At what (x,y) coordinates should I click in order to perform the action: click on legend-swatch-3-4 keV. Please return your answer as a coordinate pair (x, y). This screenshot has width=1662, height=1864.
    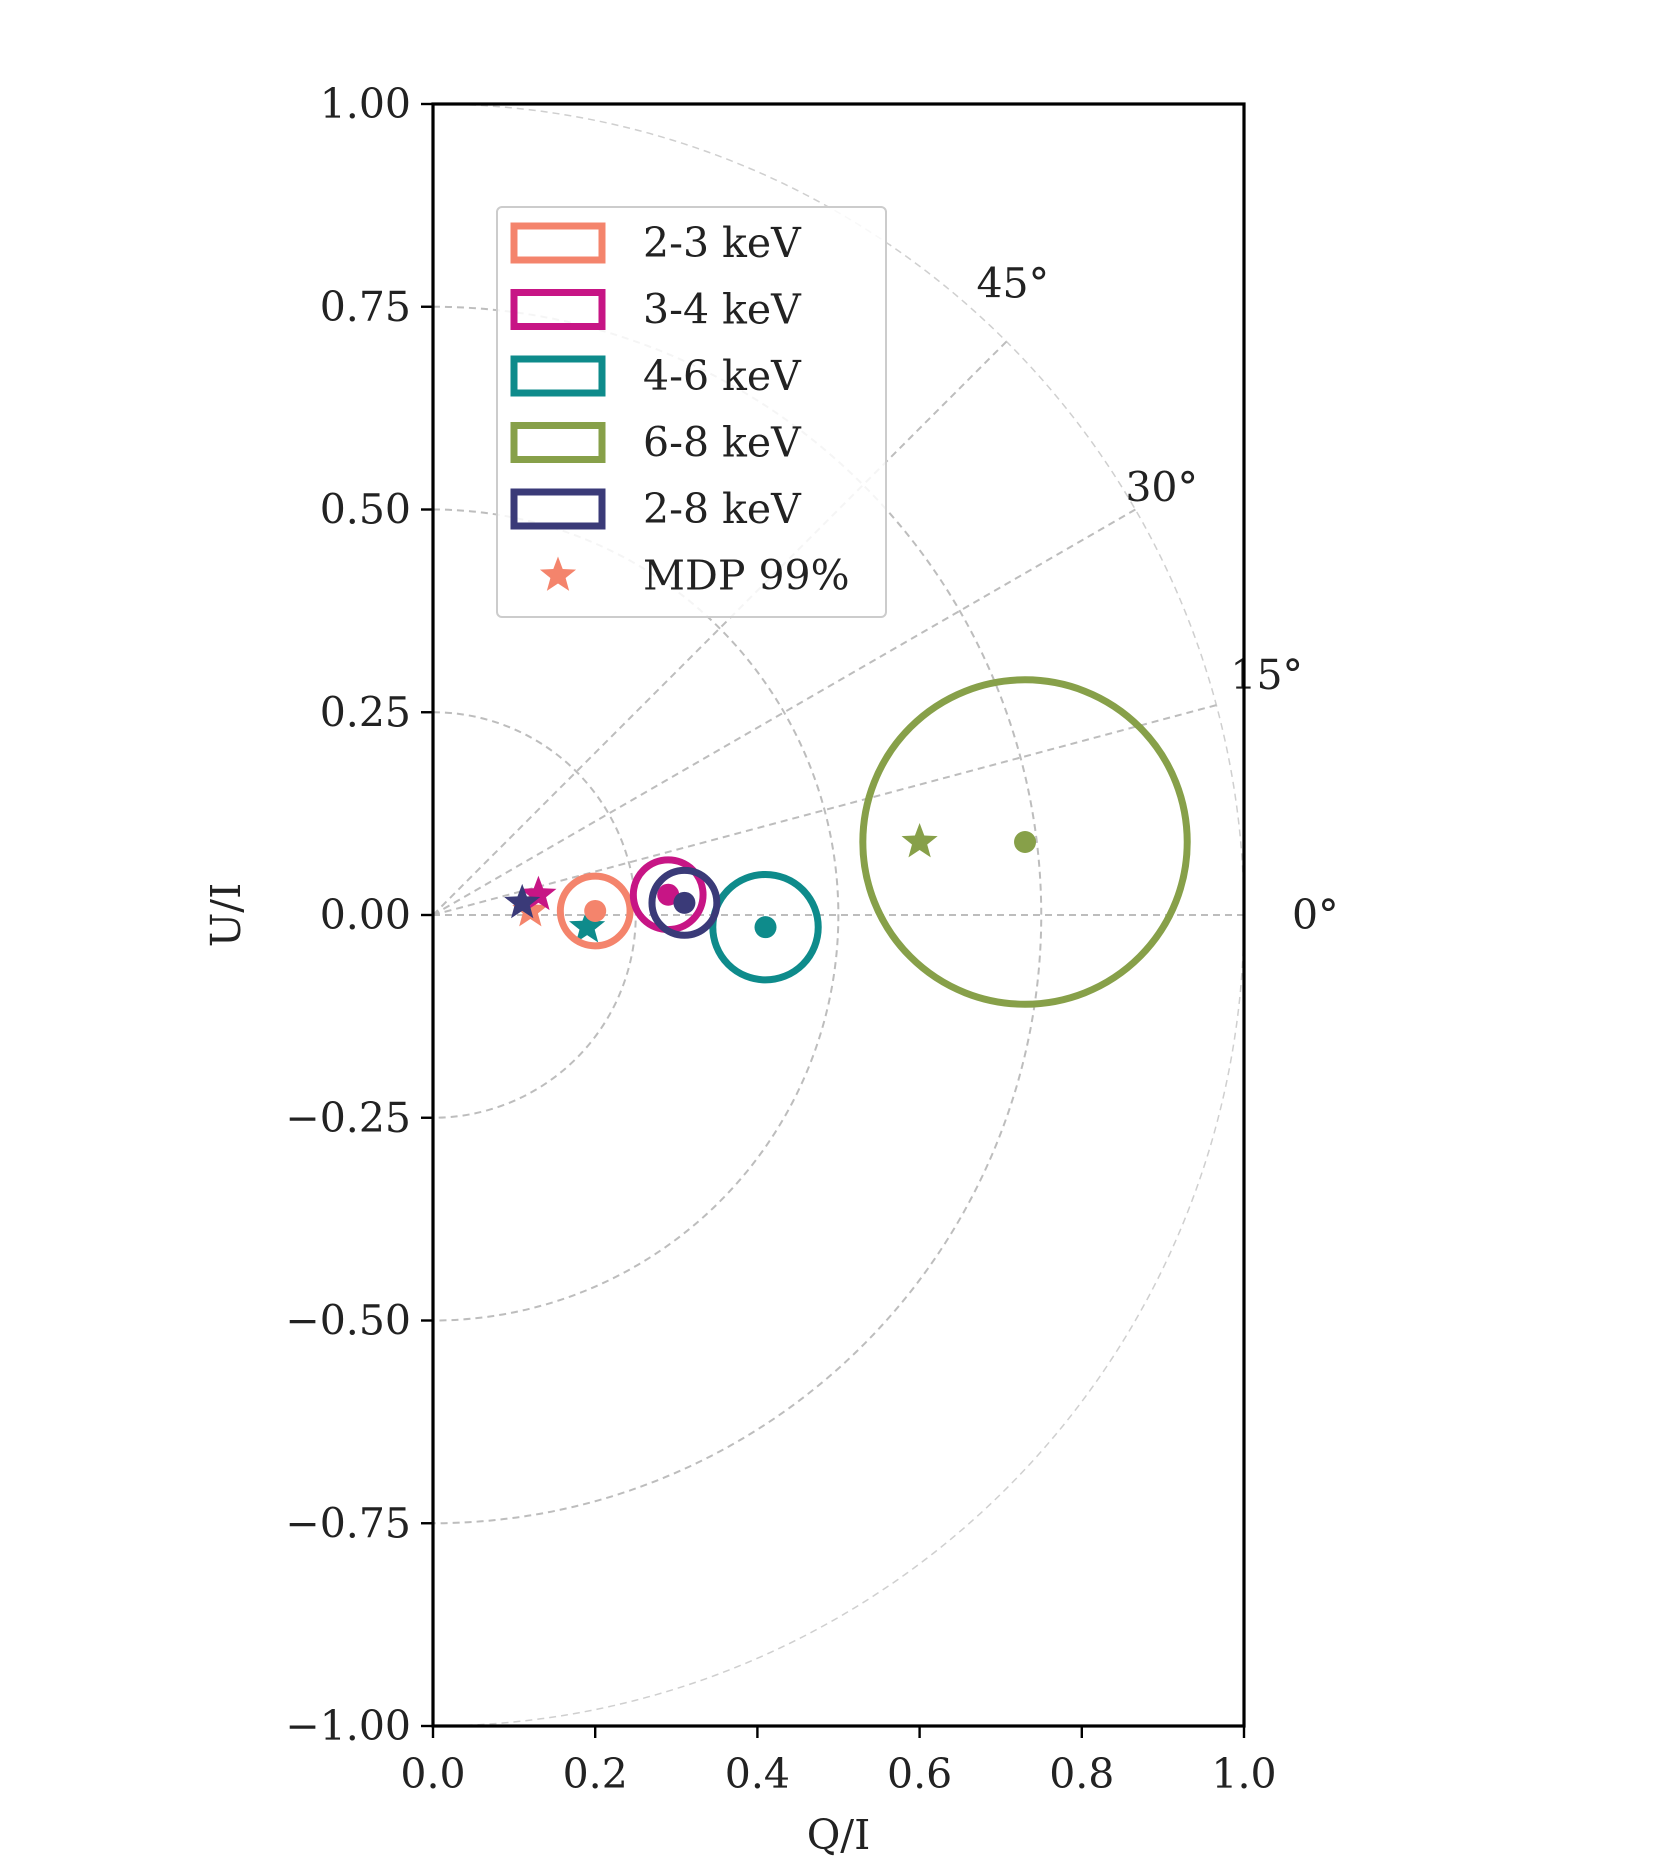
    Looking at the image, I should click on (558, 309).